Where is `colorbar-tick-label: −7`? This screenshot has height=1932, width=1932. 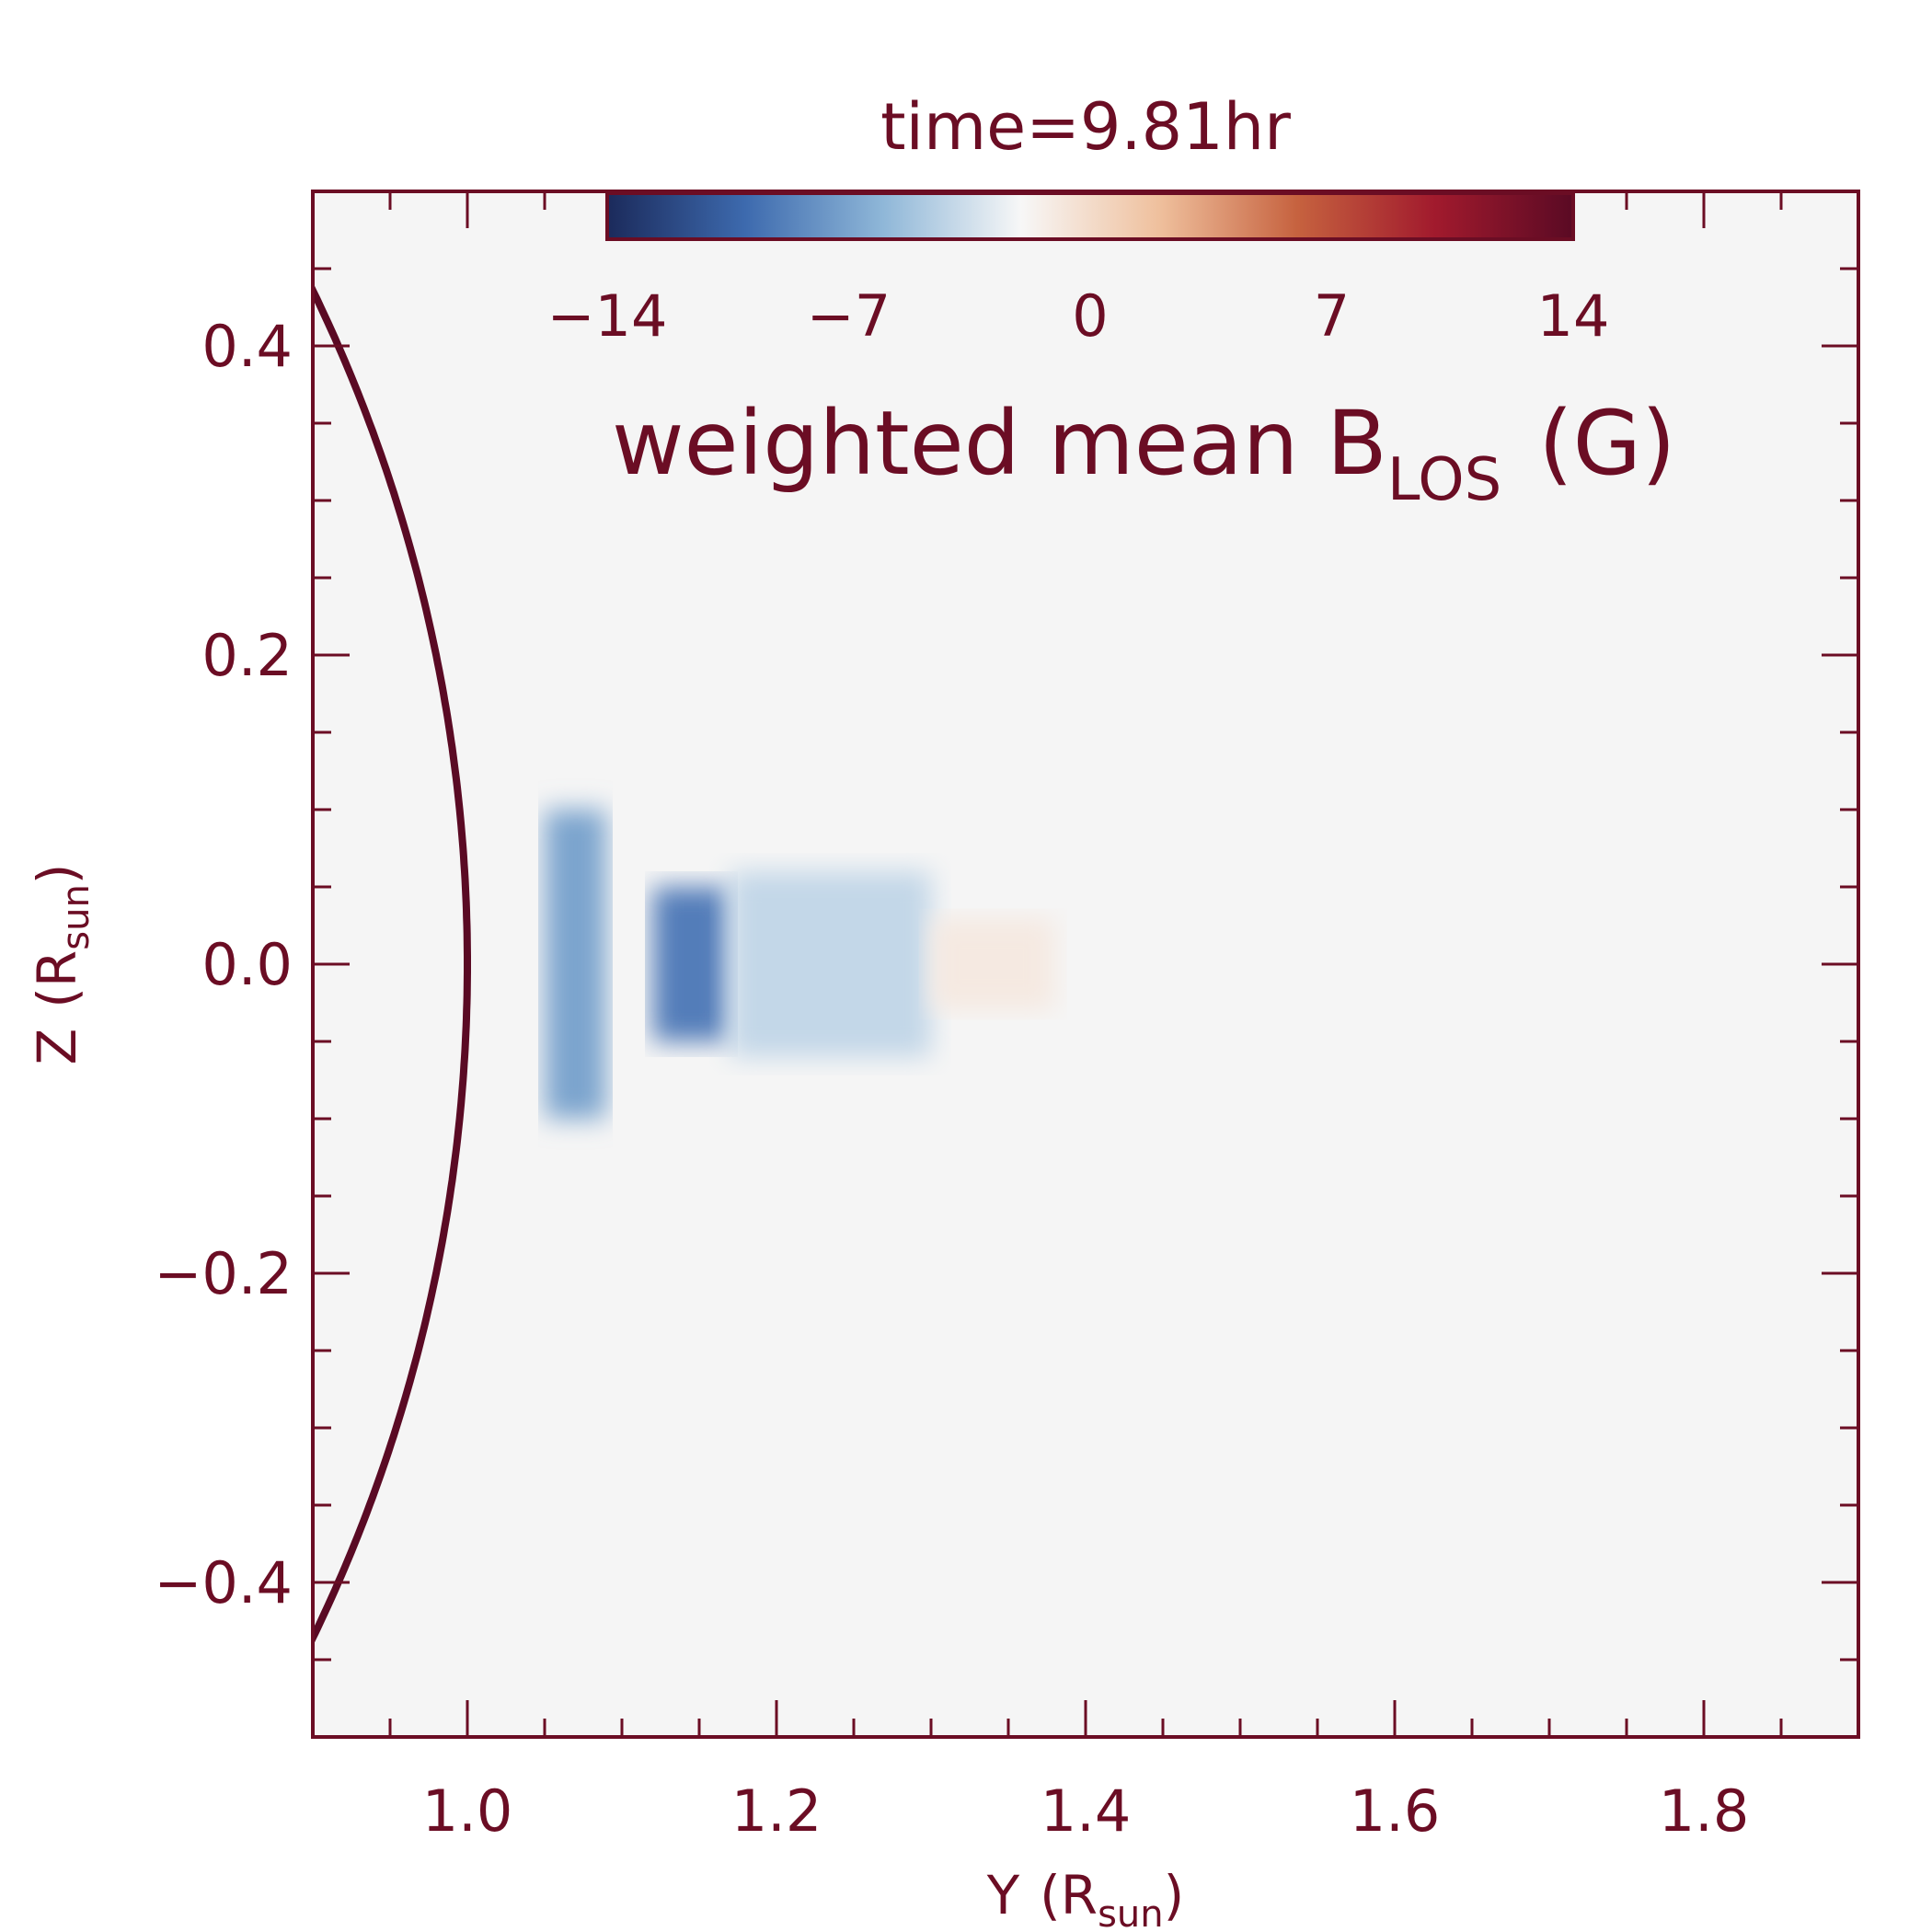
colorbar-tick-label: −7 is located at coordinates (849, 316).